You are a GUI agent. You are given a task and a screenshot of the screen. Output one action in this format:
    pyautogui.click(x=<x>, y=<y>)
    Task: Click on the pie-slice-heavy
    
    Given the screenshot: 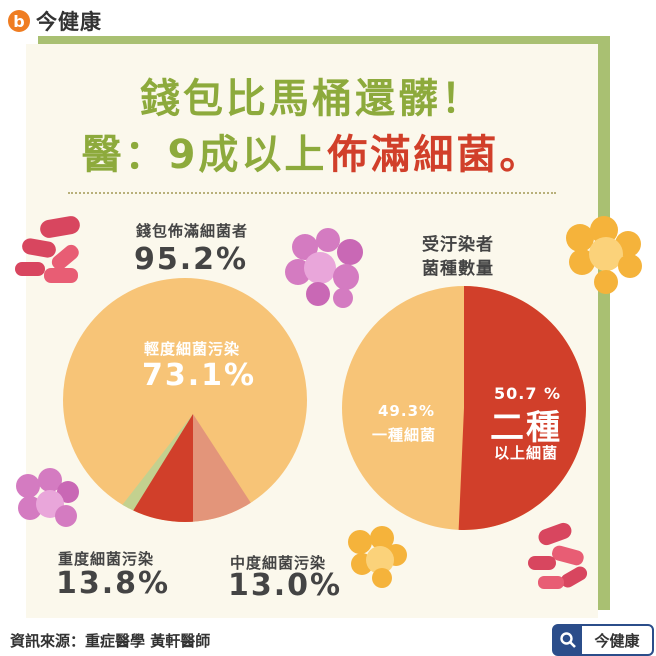 What is the action you would take?
    pyautogui.click(x=154, y=468)
    